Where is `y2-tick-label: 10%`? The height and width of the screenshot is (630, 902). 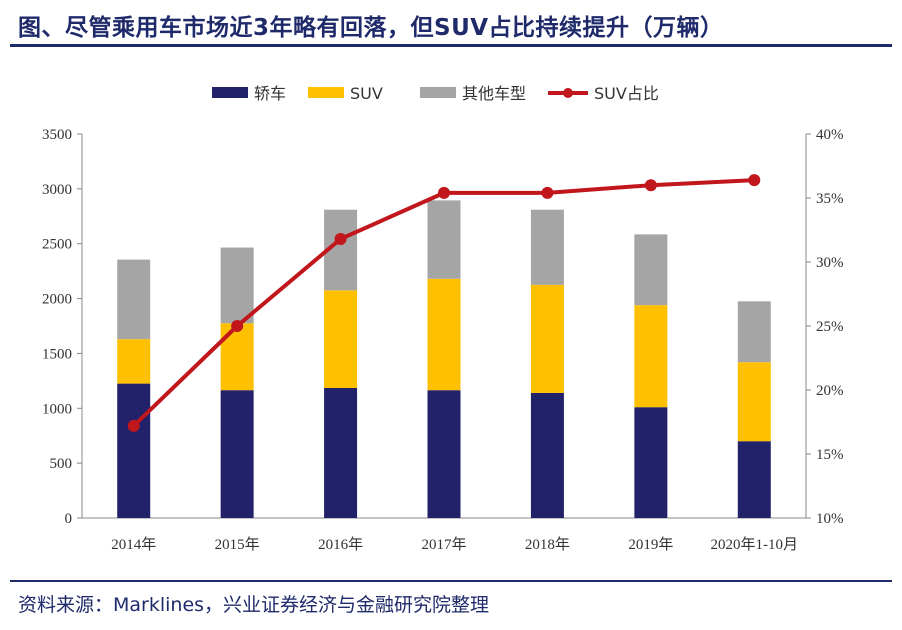 y2-tick-label: 10% is located at coordinates (830, 519).